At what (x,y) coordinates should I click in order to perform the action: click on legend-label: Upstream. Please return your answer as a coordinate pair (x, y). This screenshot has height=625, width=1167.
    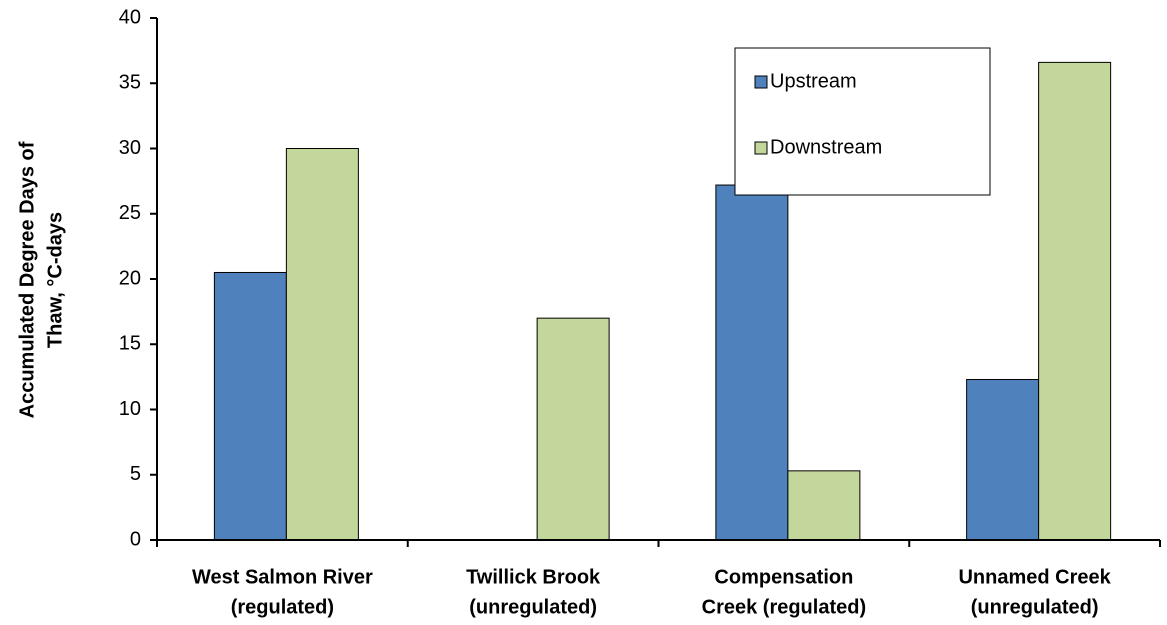
    Looking at the image, I should click on (813, 81).